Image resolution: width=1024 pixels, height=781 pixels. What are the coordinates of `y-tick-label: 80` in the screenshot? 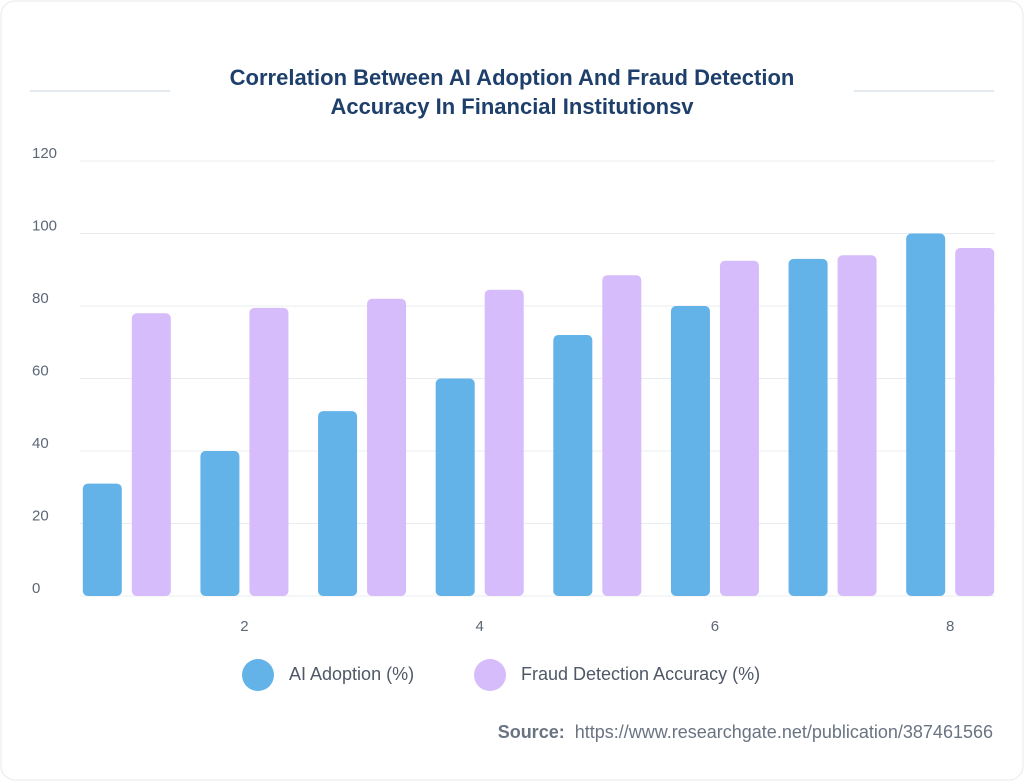 It's located at (40, 298).